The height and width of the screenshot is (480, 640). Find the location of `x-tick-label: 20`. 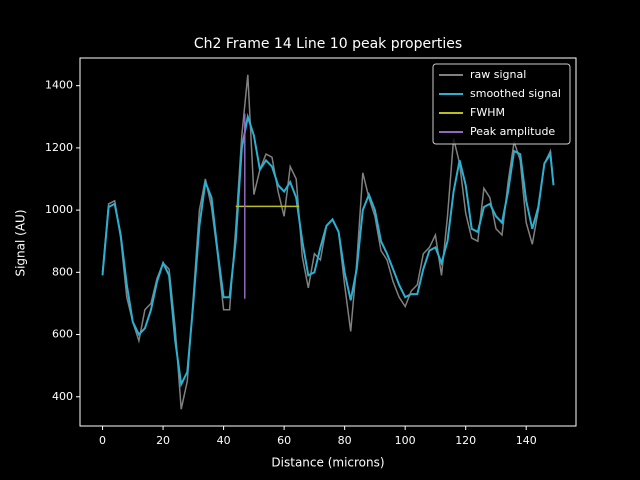

x-tick-label: 20 is located at coordinates (163, 440).